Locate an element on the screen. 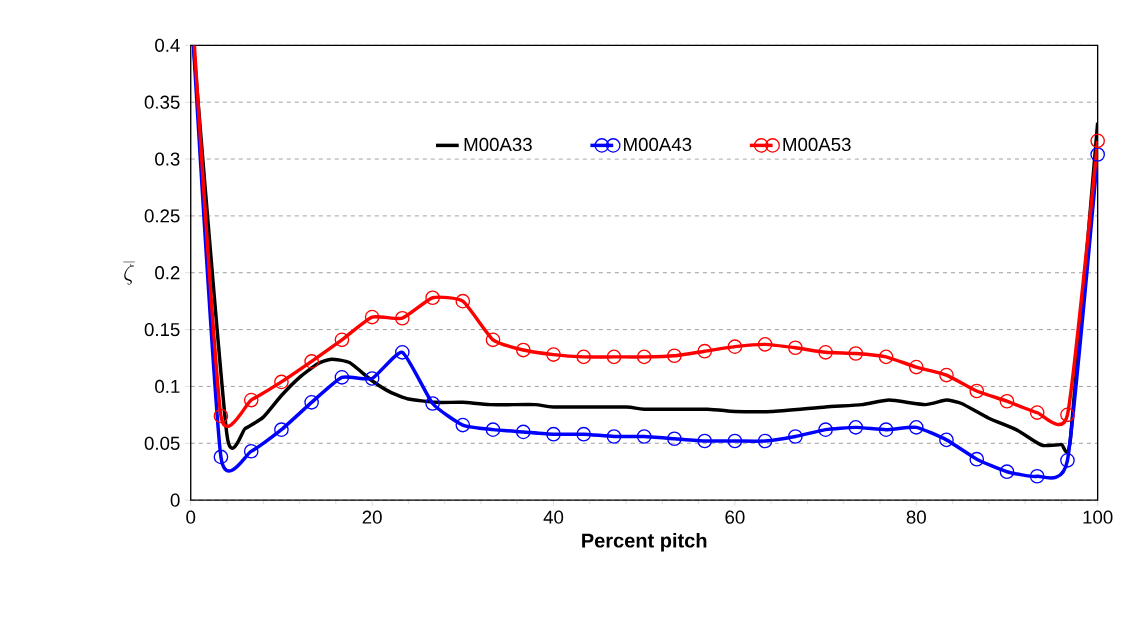 The height and width of the screenshot is (628, 1131). y-tick-label: 0.1 is located at coordinates (167, 386).